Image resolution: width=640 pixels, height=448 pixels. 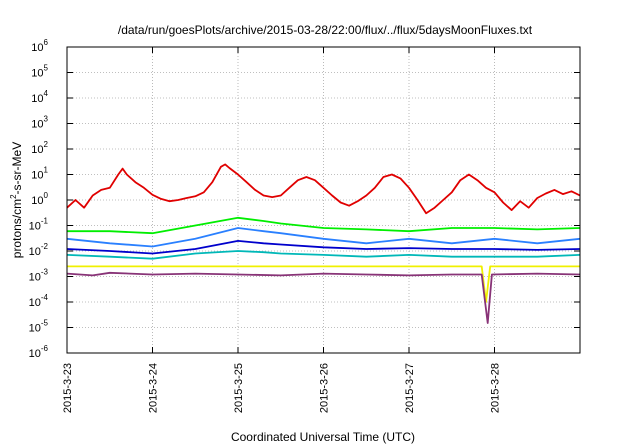 I want to click on y-tick-label-exp: 1, so click(x=46, y=170).